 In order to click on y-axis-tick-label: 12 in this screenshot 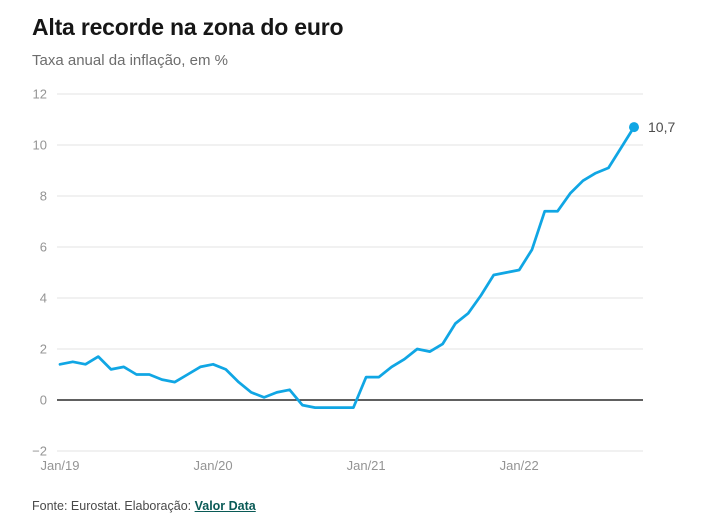, I will do `click(40, 94)`.